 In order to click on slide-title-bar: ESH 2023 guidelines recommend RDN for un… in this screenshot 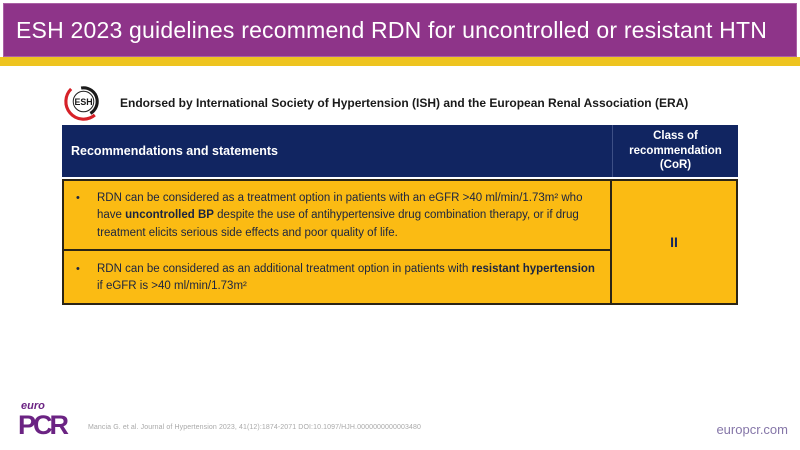, I will do `click(400, 30)`.